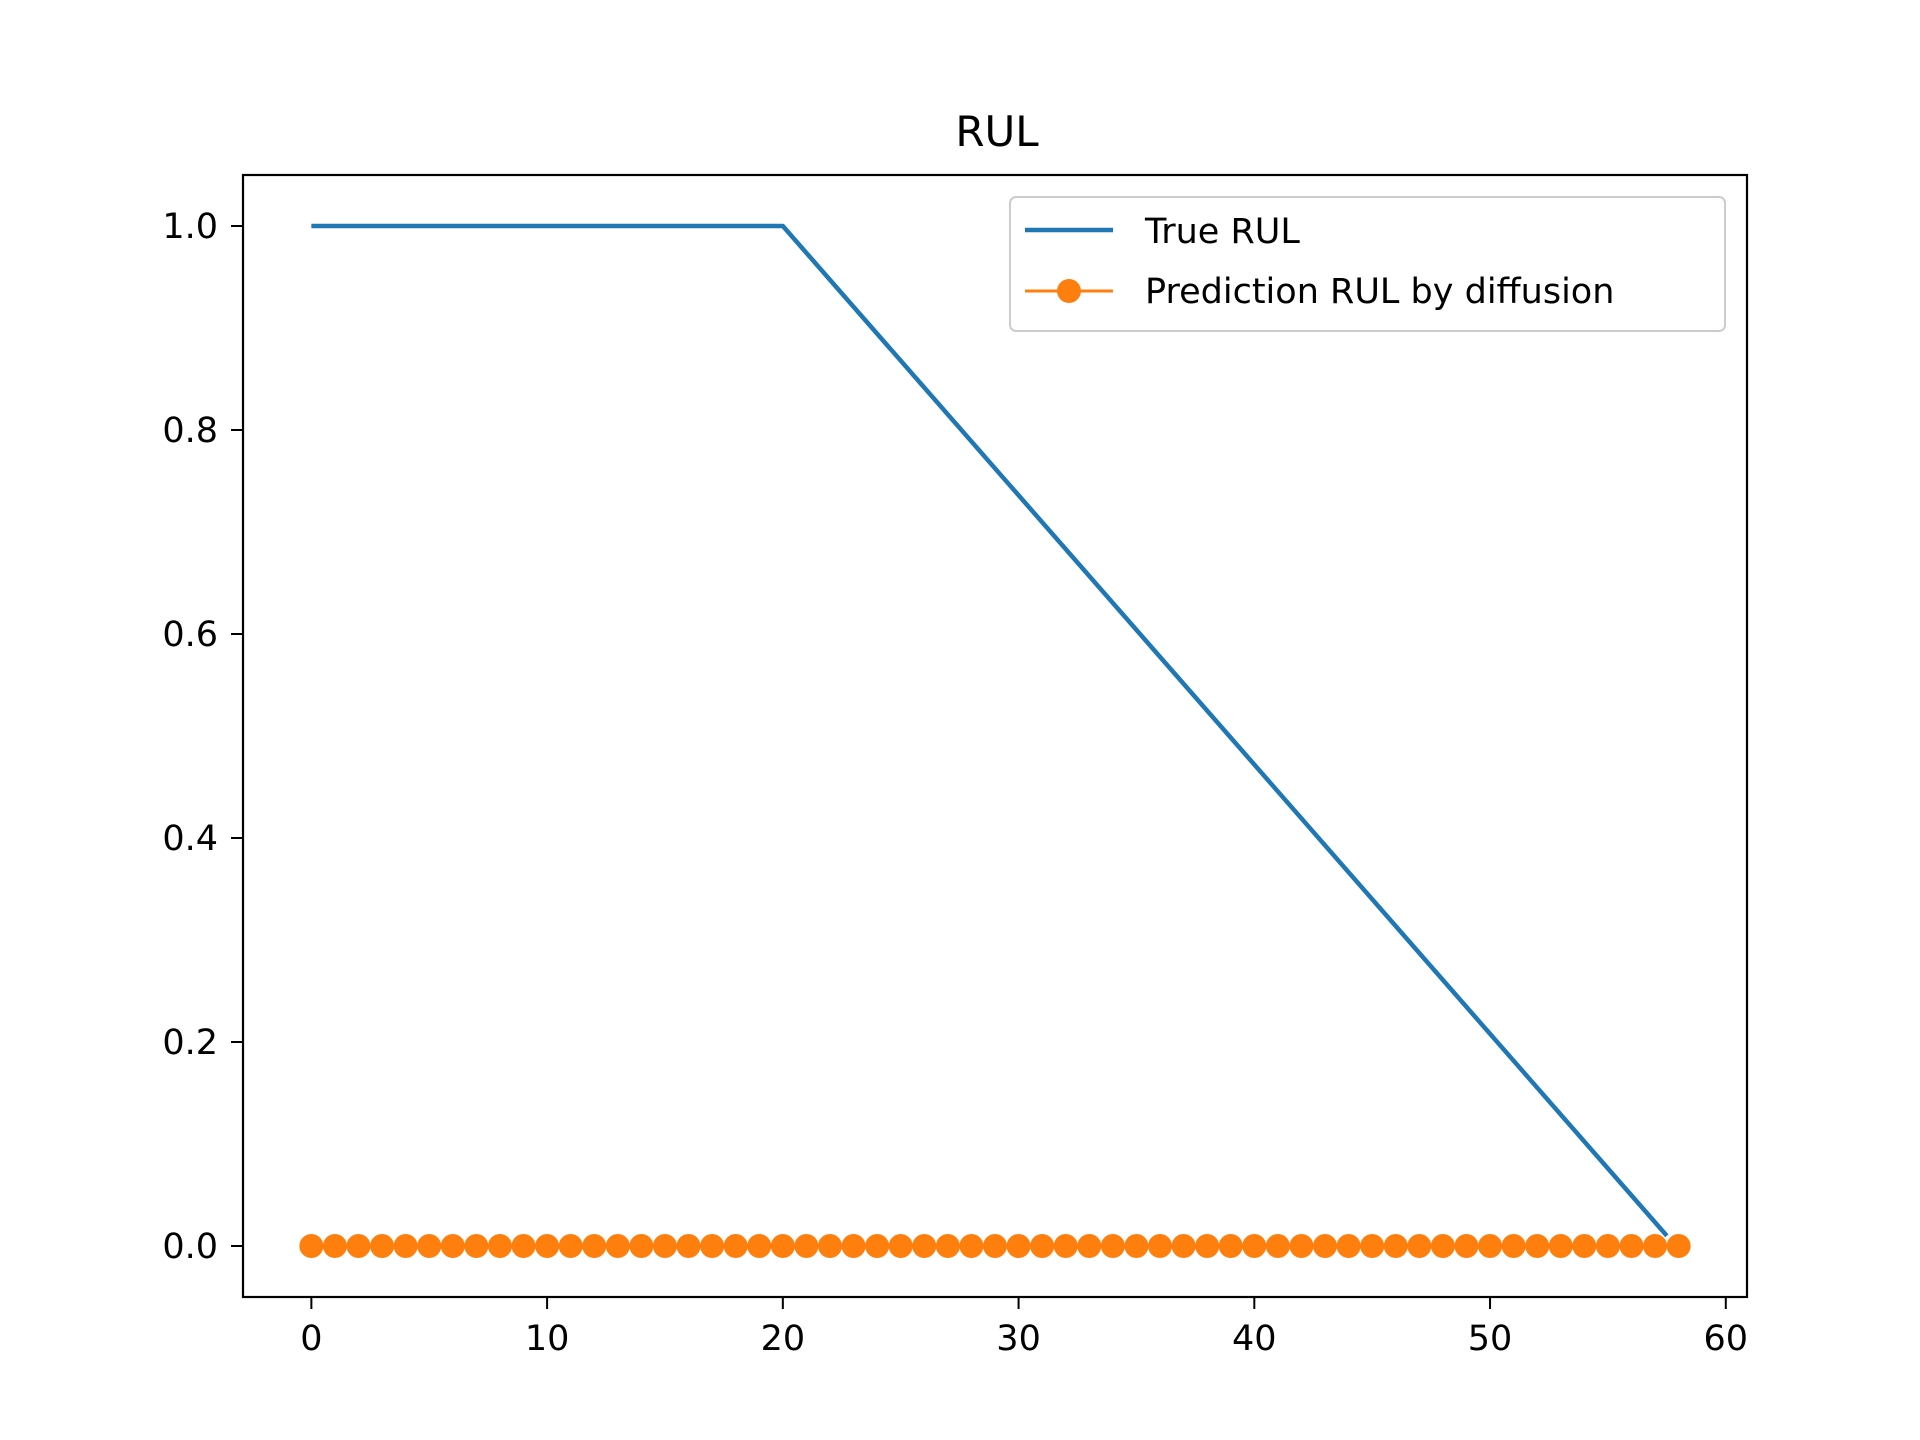 This screenshot has width=1920, height=1440. What do you see at coordinates (1490, 1339) in the screenshot?
I see `x-tick-label: 50` at bounding box center [1490, 1339].